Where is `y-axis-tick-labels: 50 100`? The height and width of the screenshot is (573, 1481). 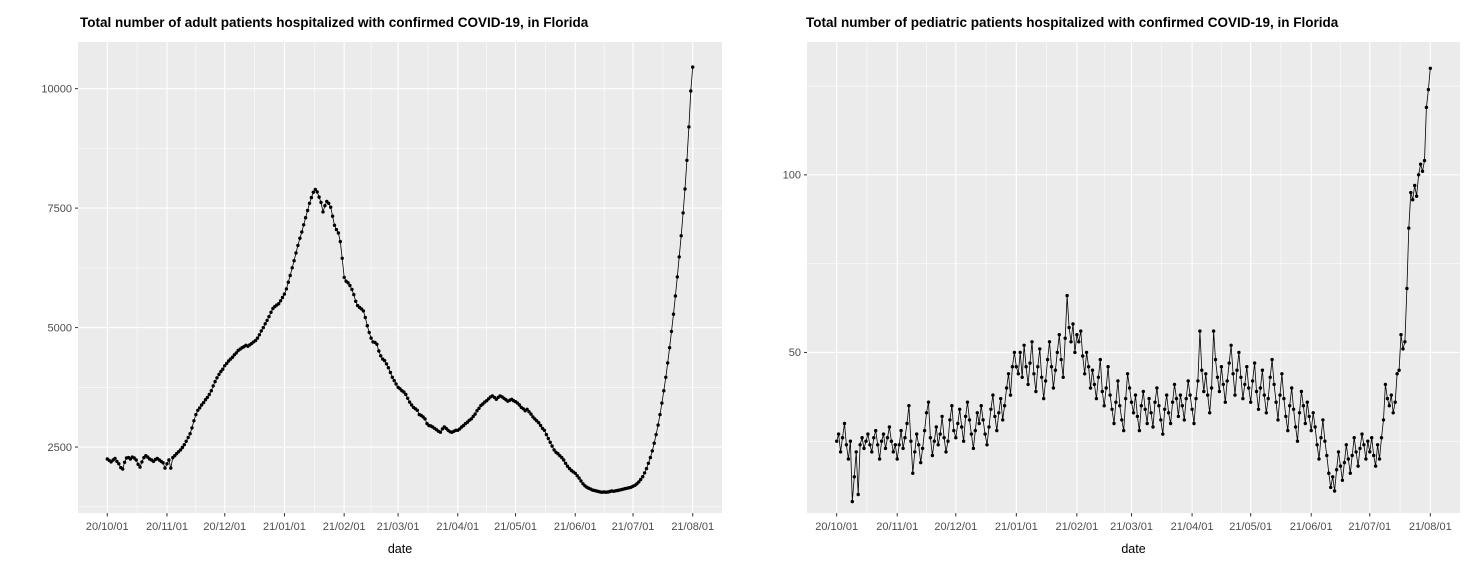 y-axis-tick-labels: 50 100 is located at coordinates (792, 265).